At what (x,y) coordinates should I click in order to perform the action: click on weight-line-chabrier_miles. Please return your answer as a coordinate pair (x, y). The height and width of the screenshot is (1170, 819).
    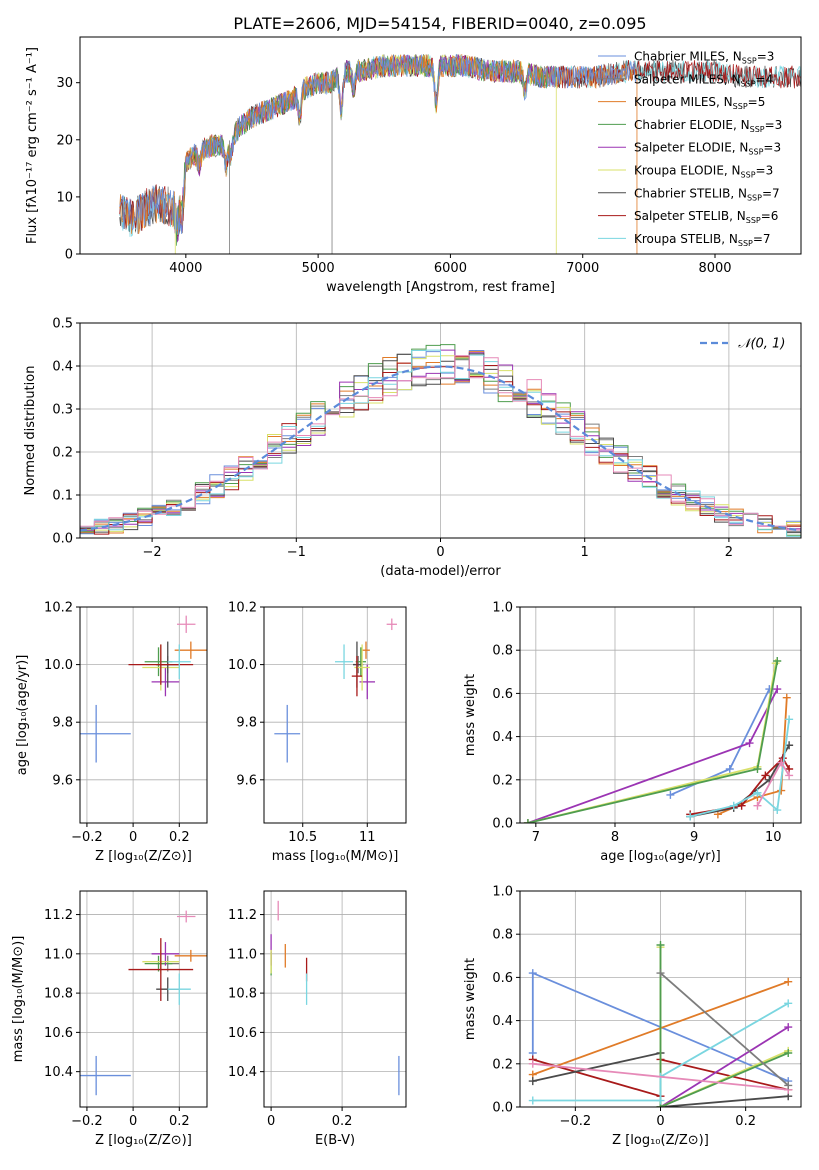
    Looking at the image, I should click on (720, 742).